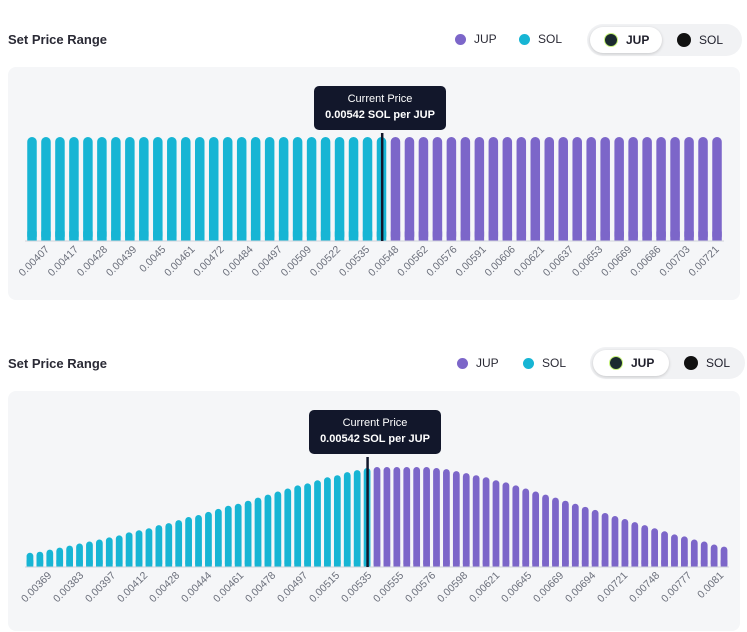 The width and height of the screenshot is (747, 632). Describe the element at coordinates (500, 261) in the screenshot. I see `tick-label: 0.00606` at that location.